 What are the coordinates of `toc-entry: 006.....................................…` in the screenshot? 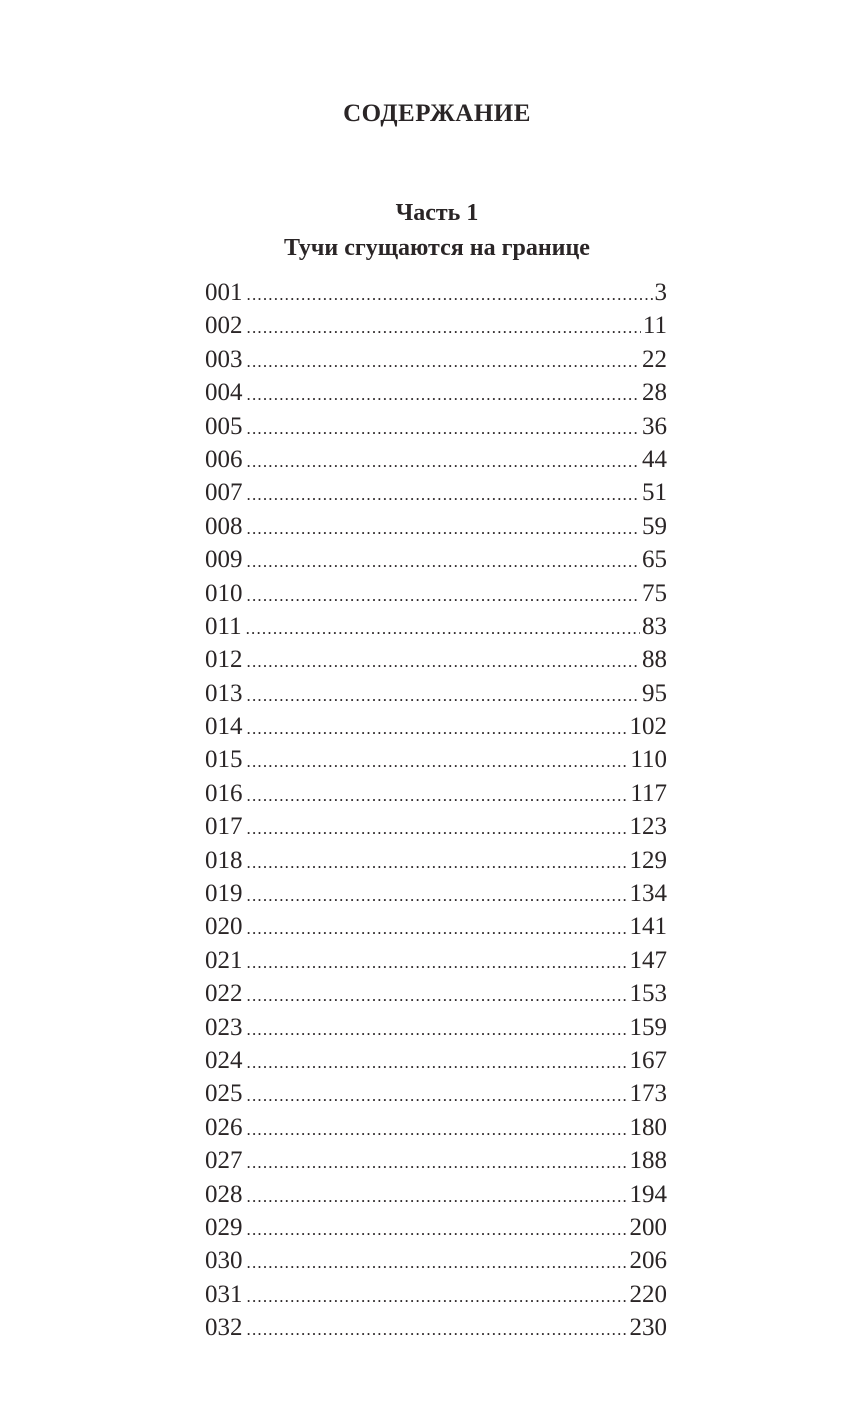 It's located at (436, 459).